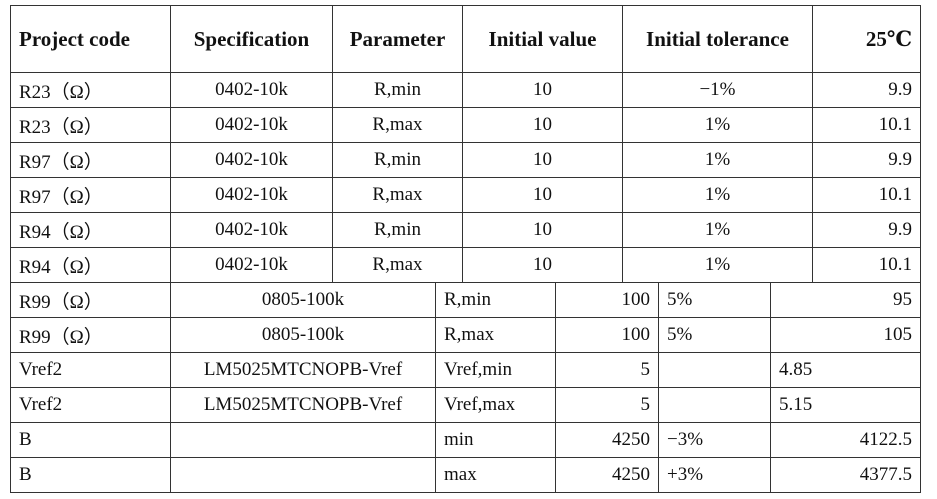  I want to click on row: R94（Ω） 0402-10k R,max 10 1% 10.1, so click(465, 265).